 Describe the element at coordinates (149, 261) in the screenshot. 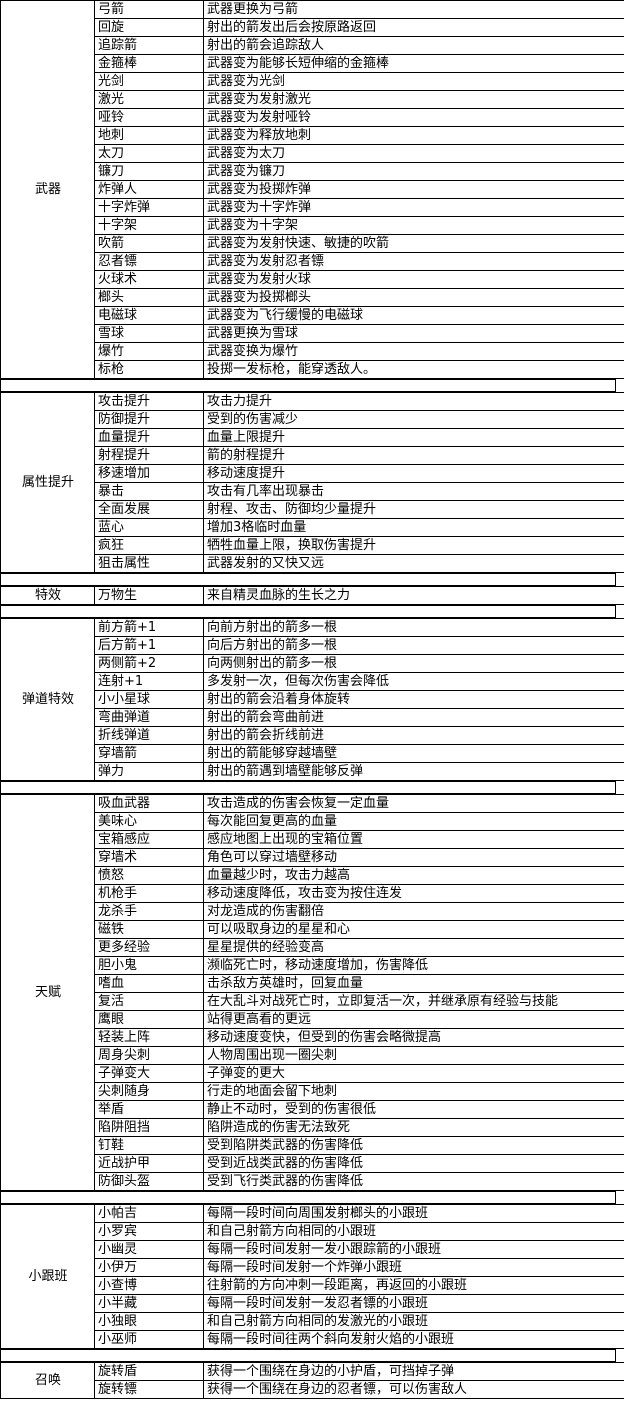

I see `skill-name: 忍者镖` at that location.